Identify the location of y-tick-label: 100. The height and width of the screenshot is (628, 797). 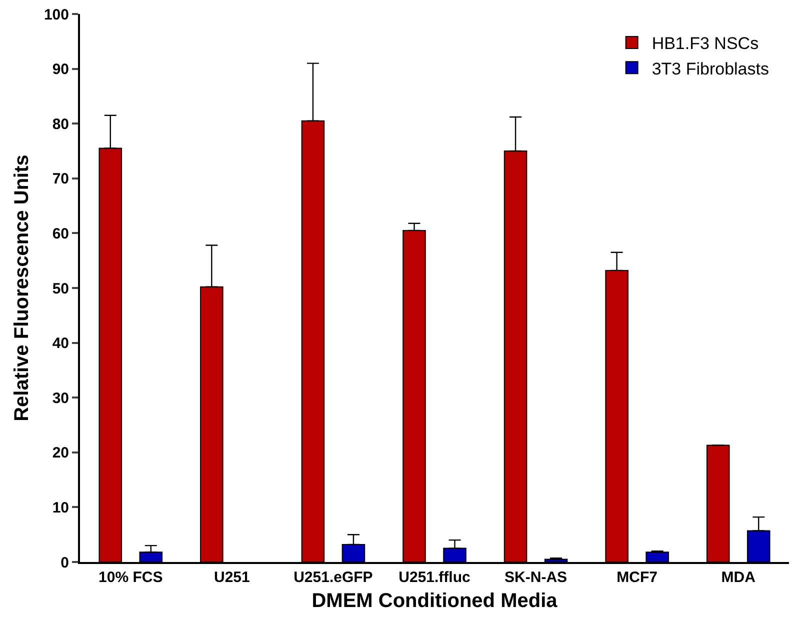
(56, 15).